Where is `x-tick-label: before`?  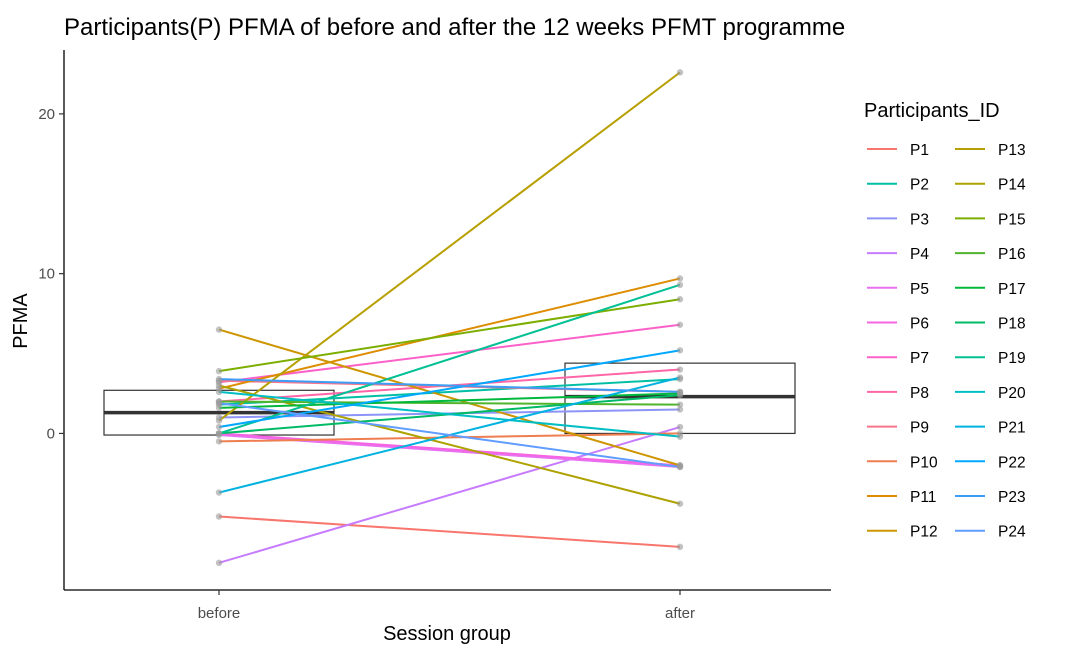 x-tick-label: before is located at coordinates (219, 613).